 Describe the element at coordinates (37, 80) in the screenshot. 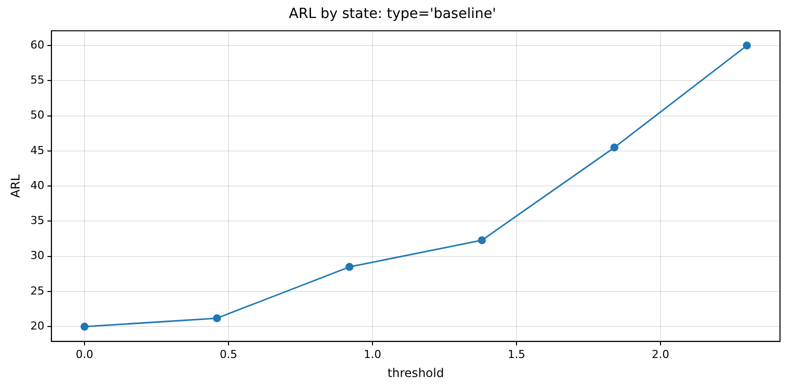

I see `y-tick-label: 55` at that location.